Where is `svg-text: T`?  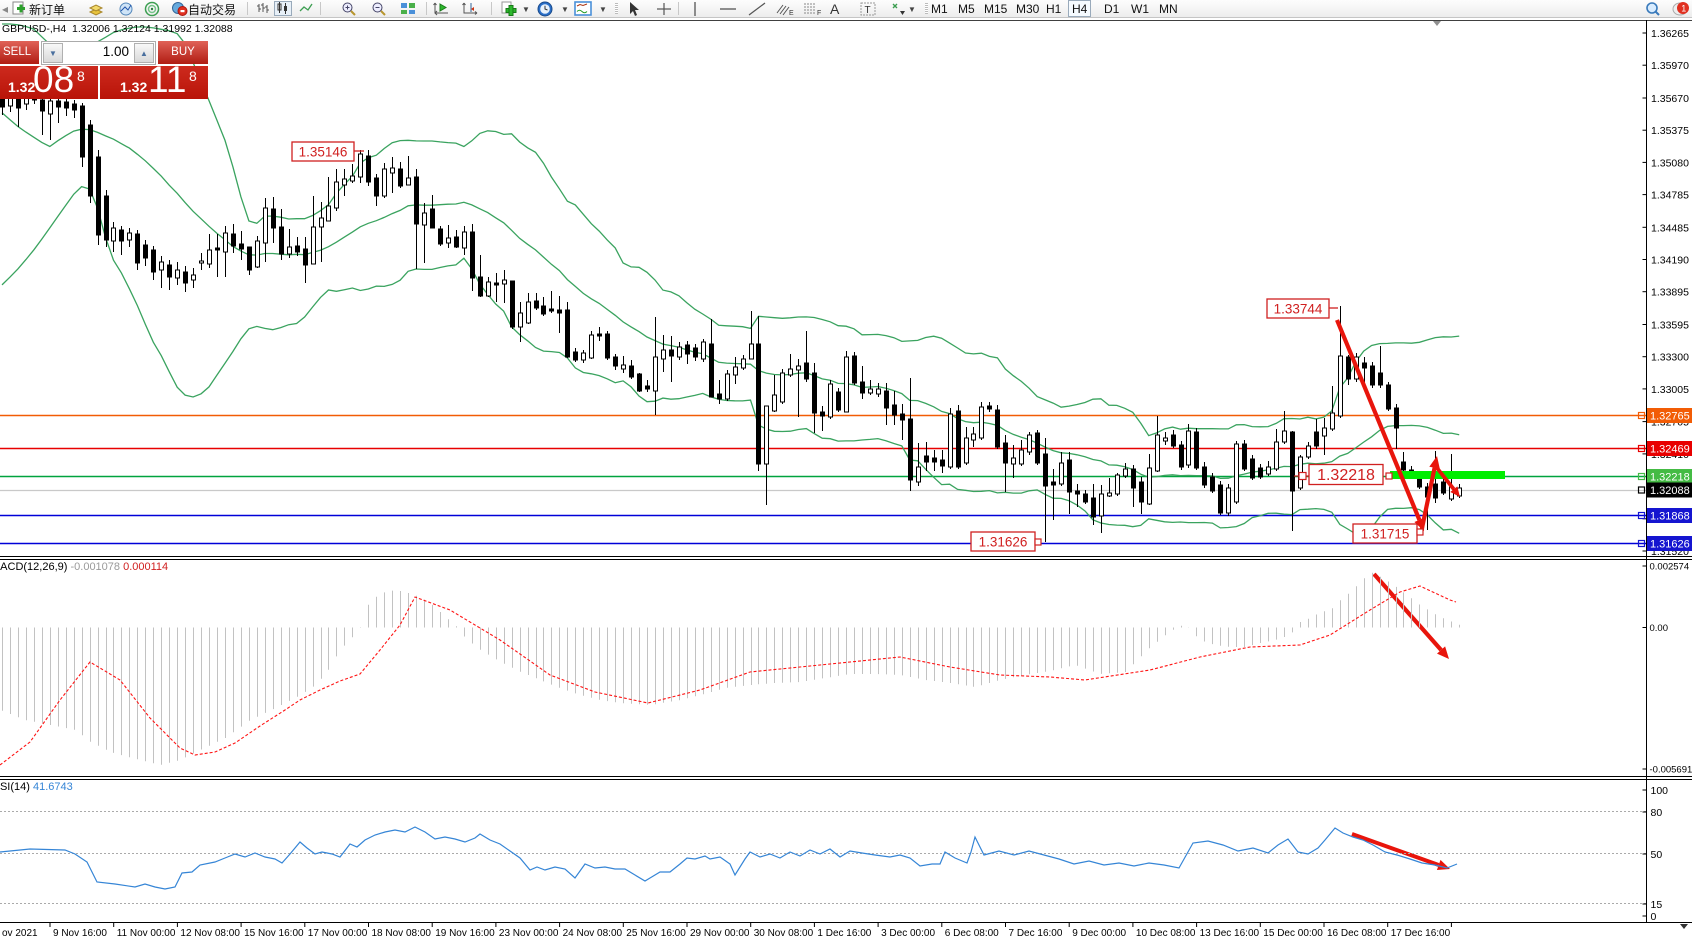
svg-text: T is located at coordinates (868, 10).